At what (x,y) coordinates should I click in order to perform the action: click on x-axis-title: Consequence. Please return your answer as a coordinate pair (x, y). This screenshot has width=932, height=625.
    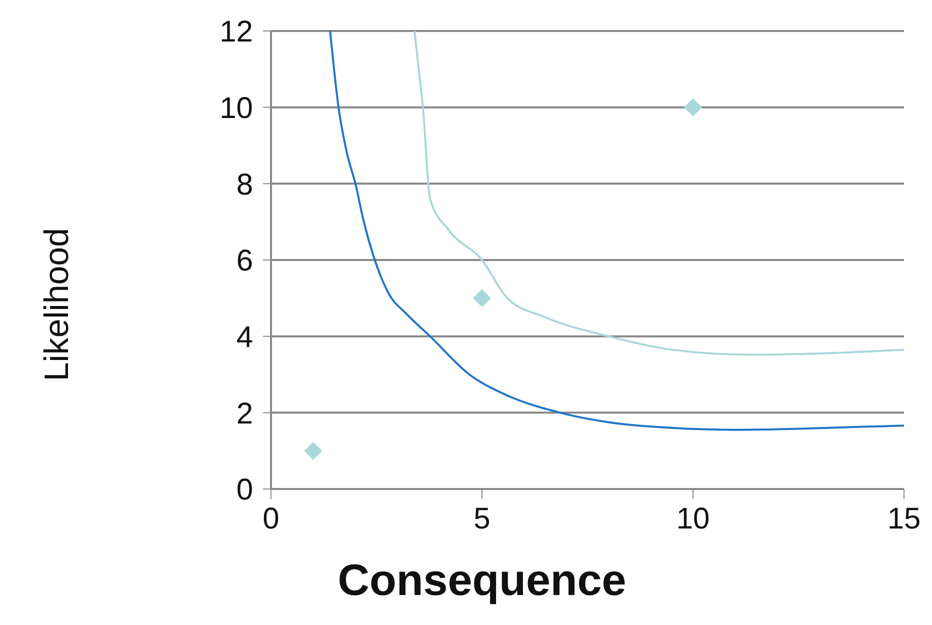
    Looking at the image, I should click on (482, 581).